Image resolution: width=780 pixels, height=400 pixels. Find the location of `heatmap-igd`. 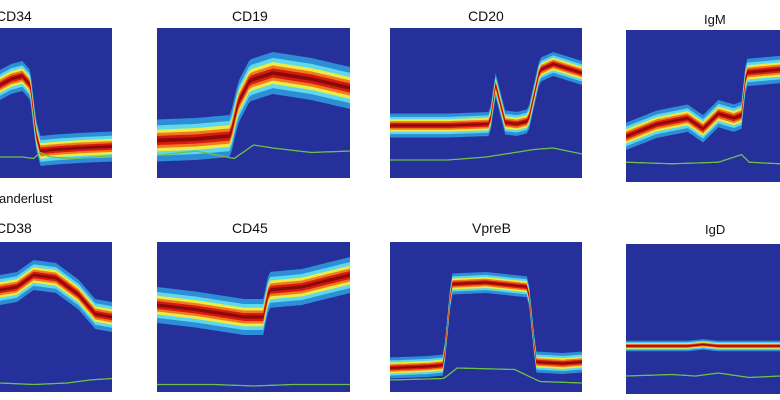

heatmap-igd is located at coordinates (703, 319).